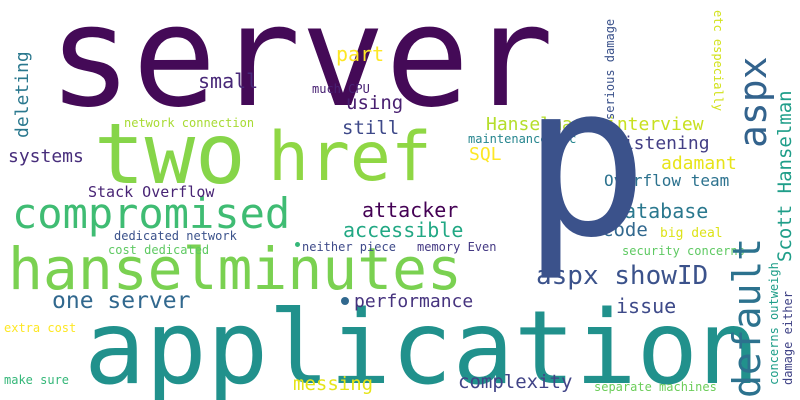 This screenshot has width=800, height=400. What do you see at coordinates (667, 180) in the screenshot?
I see `word-overflow-team: Overflow team` at bounding box center [667, 180].